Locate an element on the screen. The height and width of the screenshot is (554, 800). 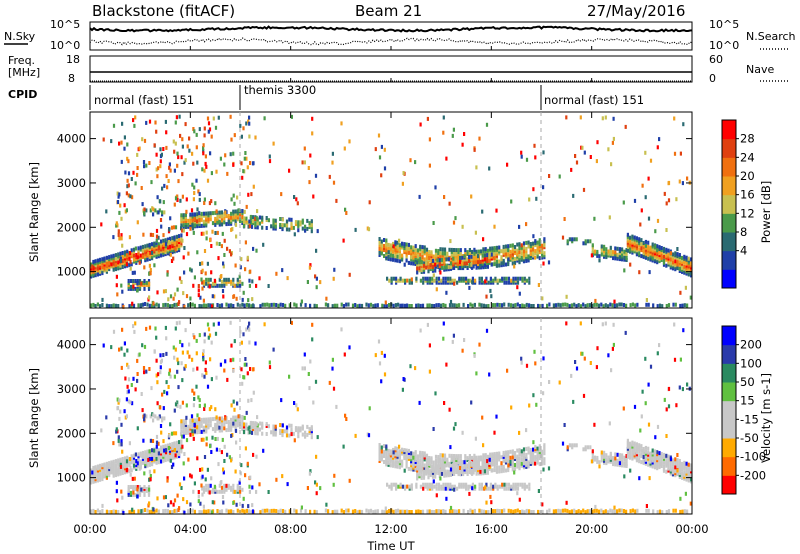
cpid-segment-1: normal (fast) 151 is located at coordinates (144, 100).